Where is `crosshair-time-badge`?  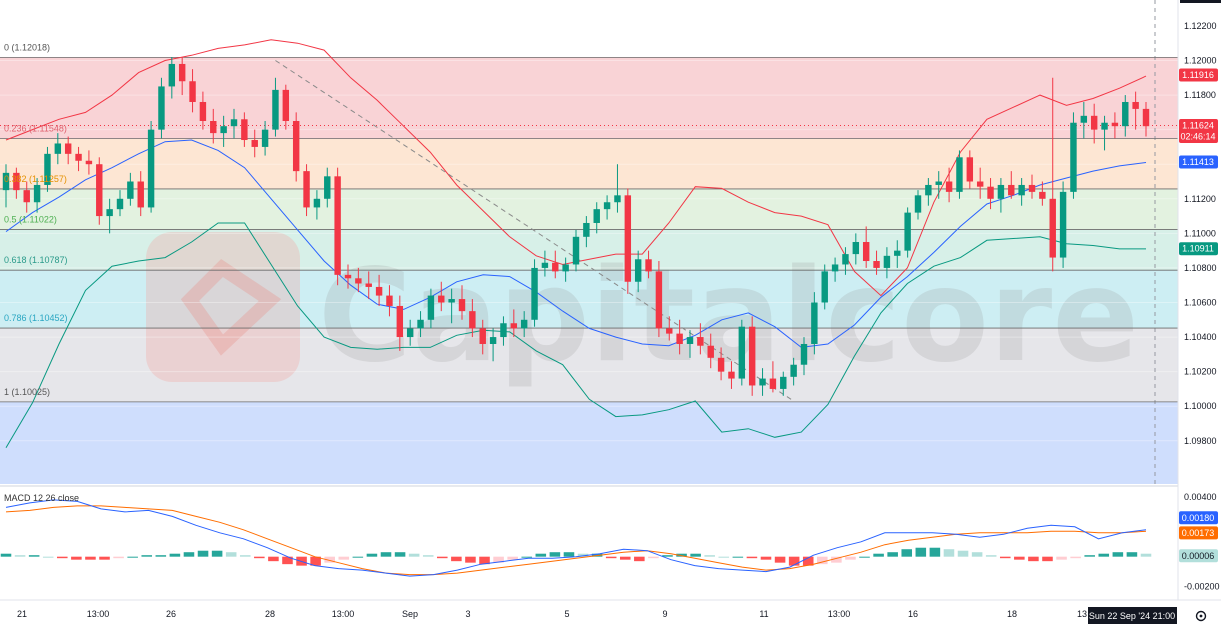 crosshair-time-badge is located at coordinates (1132, 615).